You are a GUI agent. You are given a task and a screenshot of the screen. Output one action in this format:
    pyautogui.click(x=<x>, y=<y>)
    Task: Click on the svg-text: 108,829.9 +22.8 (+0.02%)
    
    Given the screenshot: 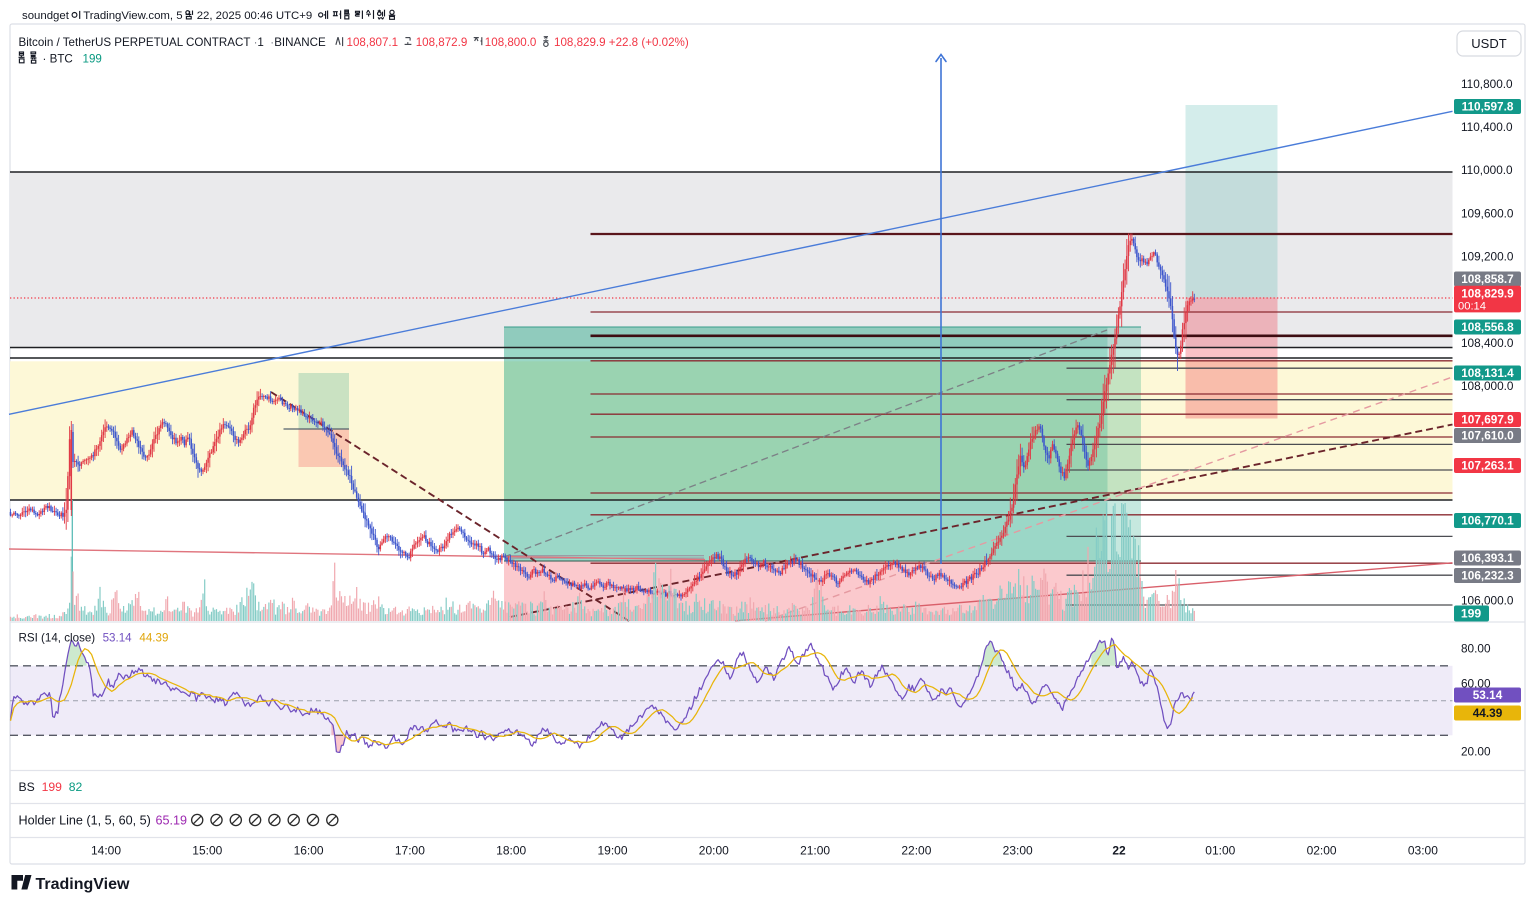 What is the action you would take?
    pyautogui.click(x=621, y=42)
    